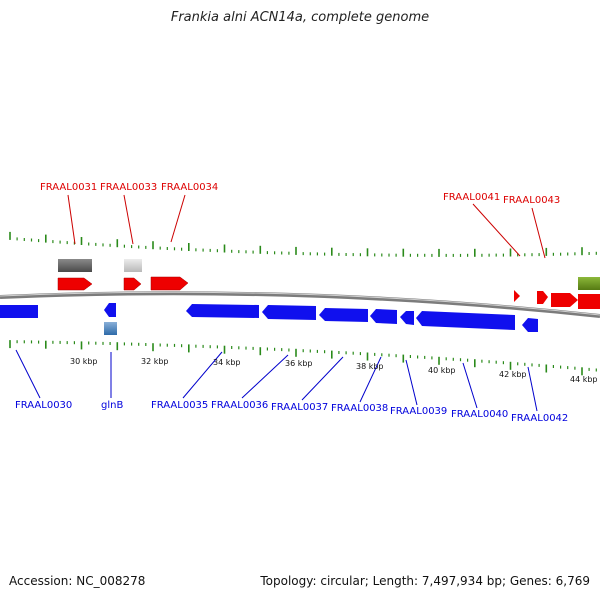 The width and height of the screenshot is (600, 600). Describe the element at coordinates (407, 318) in the screenshot. I see `gene-arrow-fraal0039` at that location.